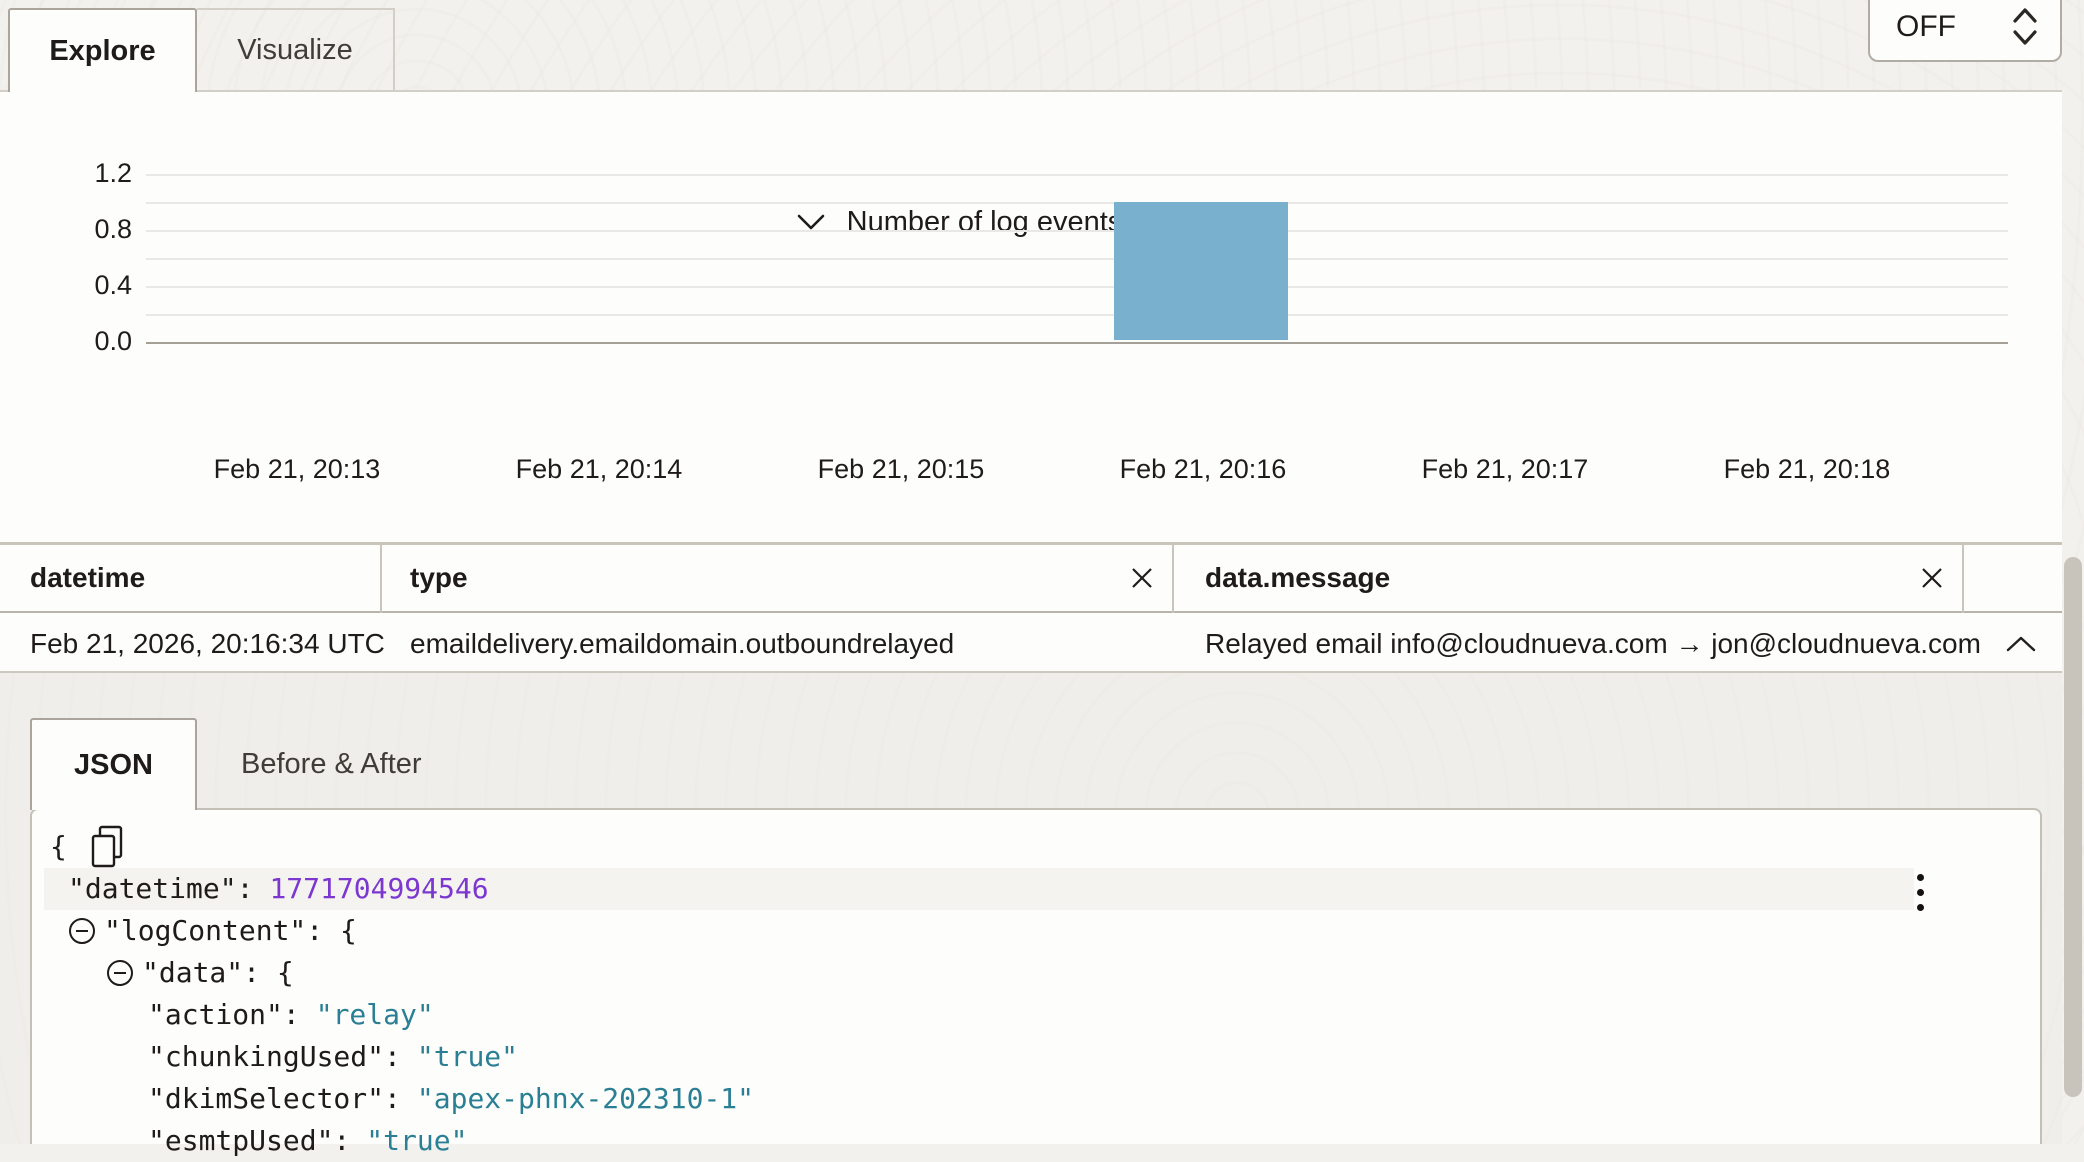 This screenshot has height=1162, width=2084. I want to click on tab-explore-label: Explore, so click(102, 50).